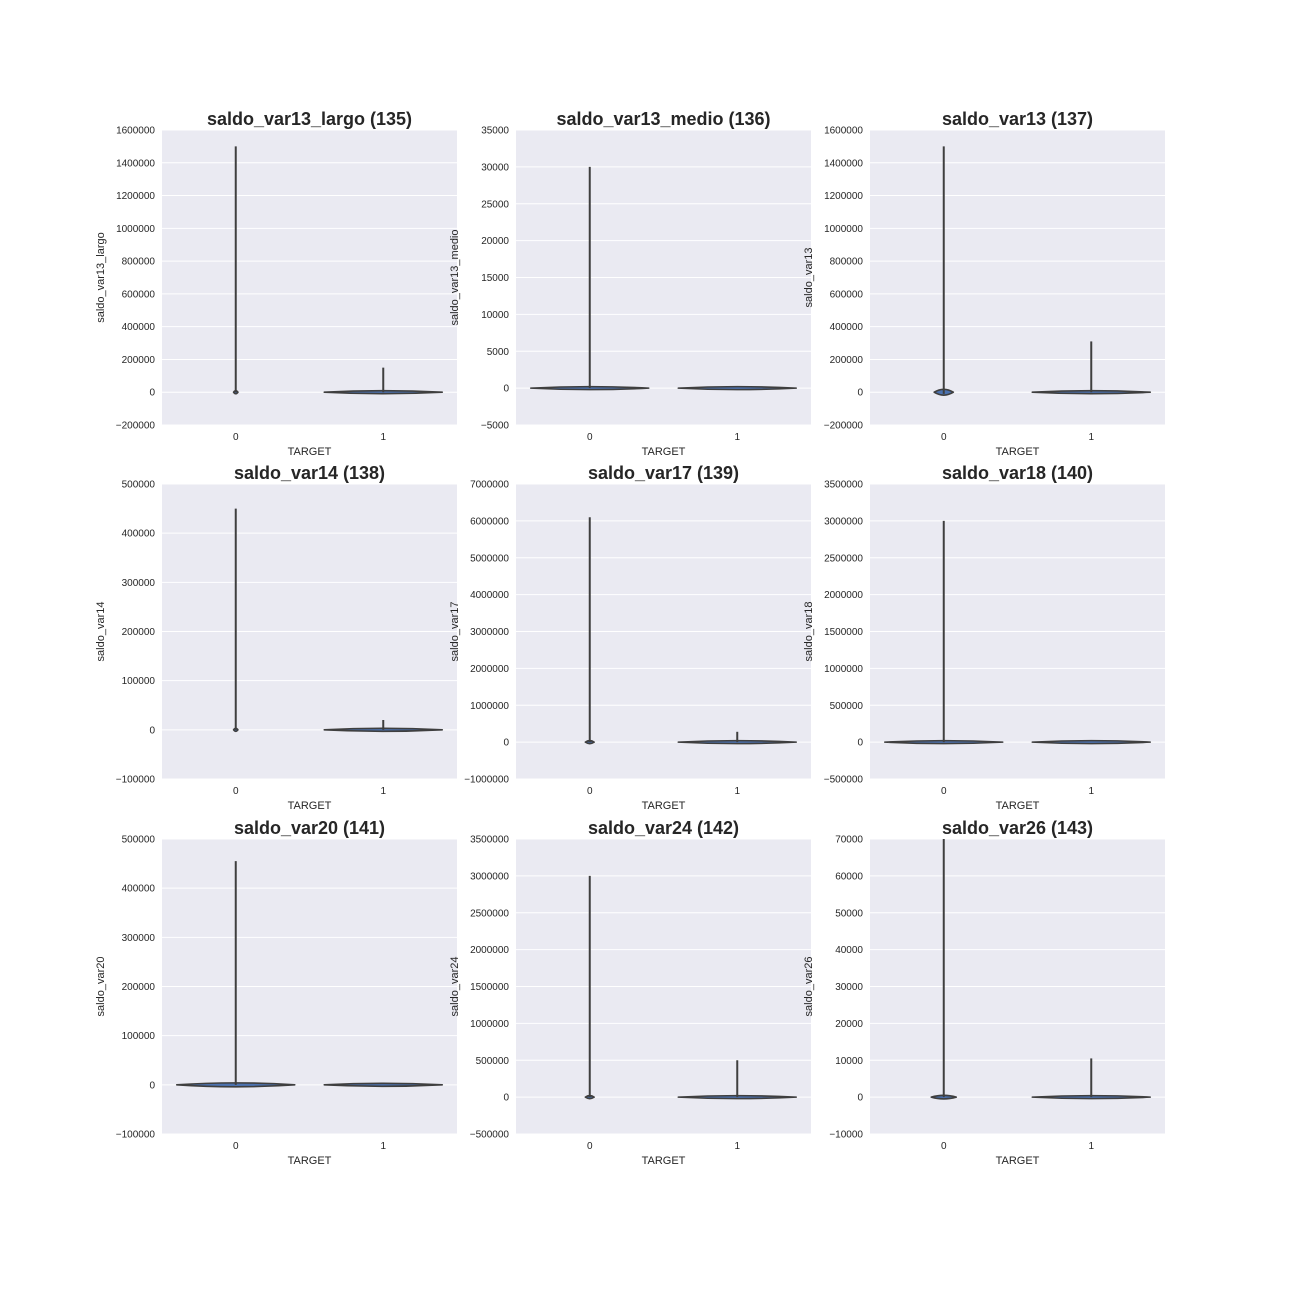  What do you see at coordinates (846, 1135) in the screenshot?
I see `y-tick-label: −10000` at bounding box center [846, 1135].